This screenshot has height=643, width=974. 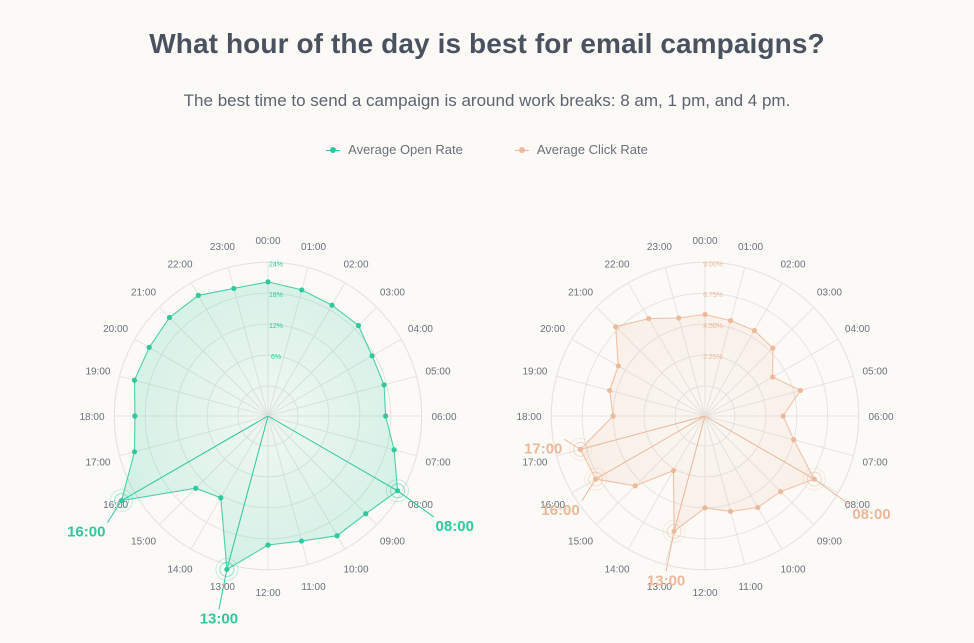 I want to click on callout-label: 16:00, so click(x=560, y=510).